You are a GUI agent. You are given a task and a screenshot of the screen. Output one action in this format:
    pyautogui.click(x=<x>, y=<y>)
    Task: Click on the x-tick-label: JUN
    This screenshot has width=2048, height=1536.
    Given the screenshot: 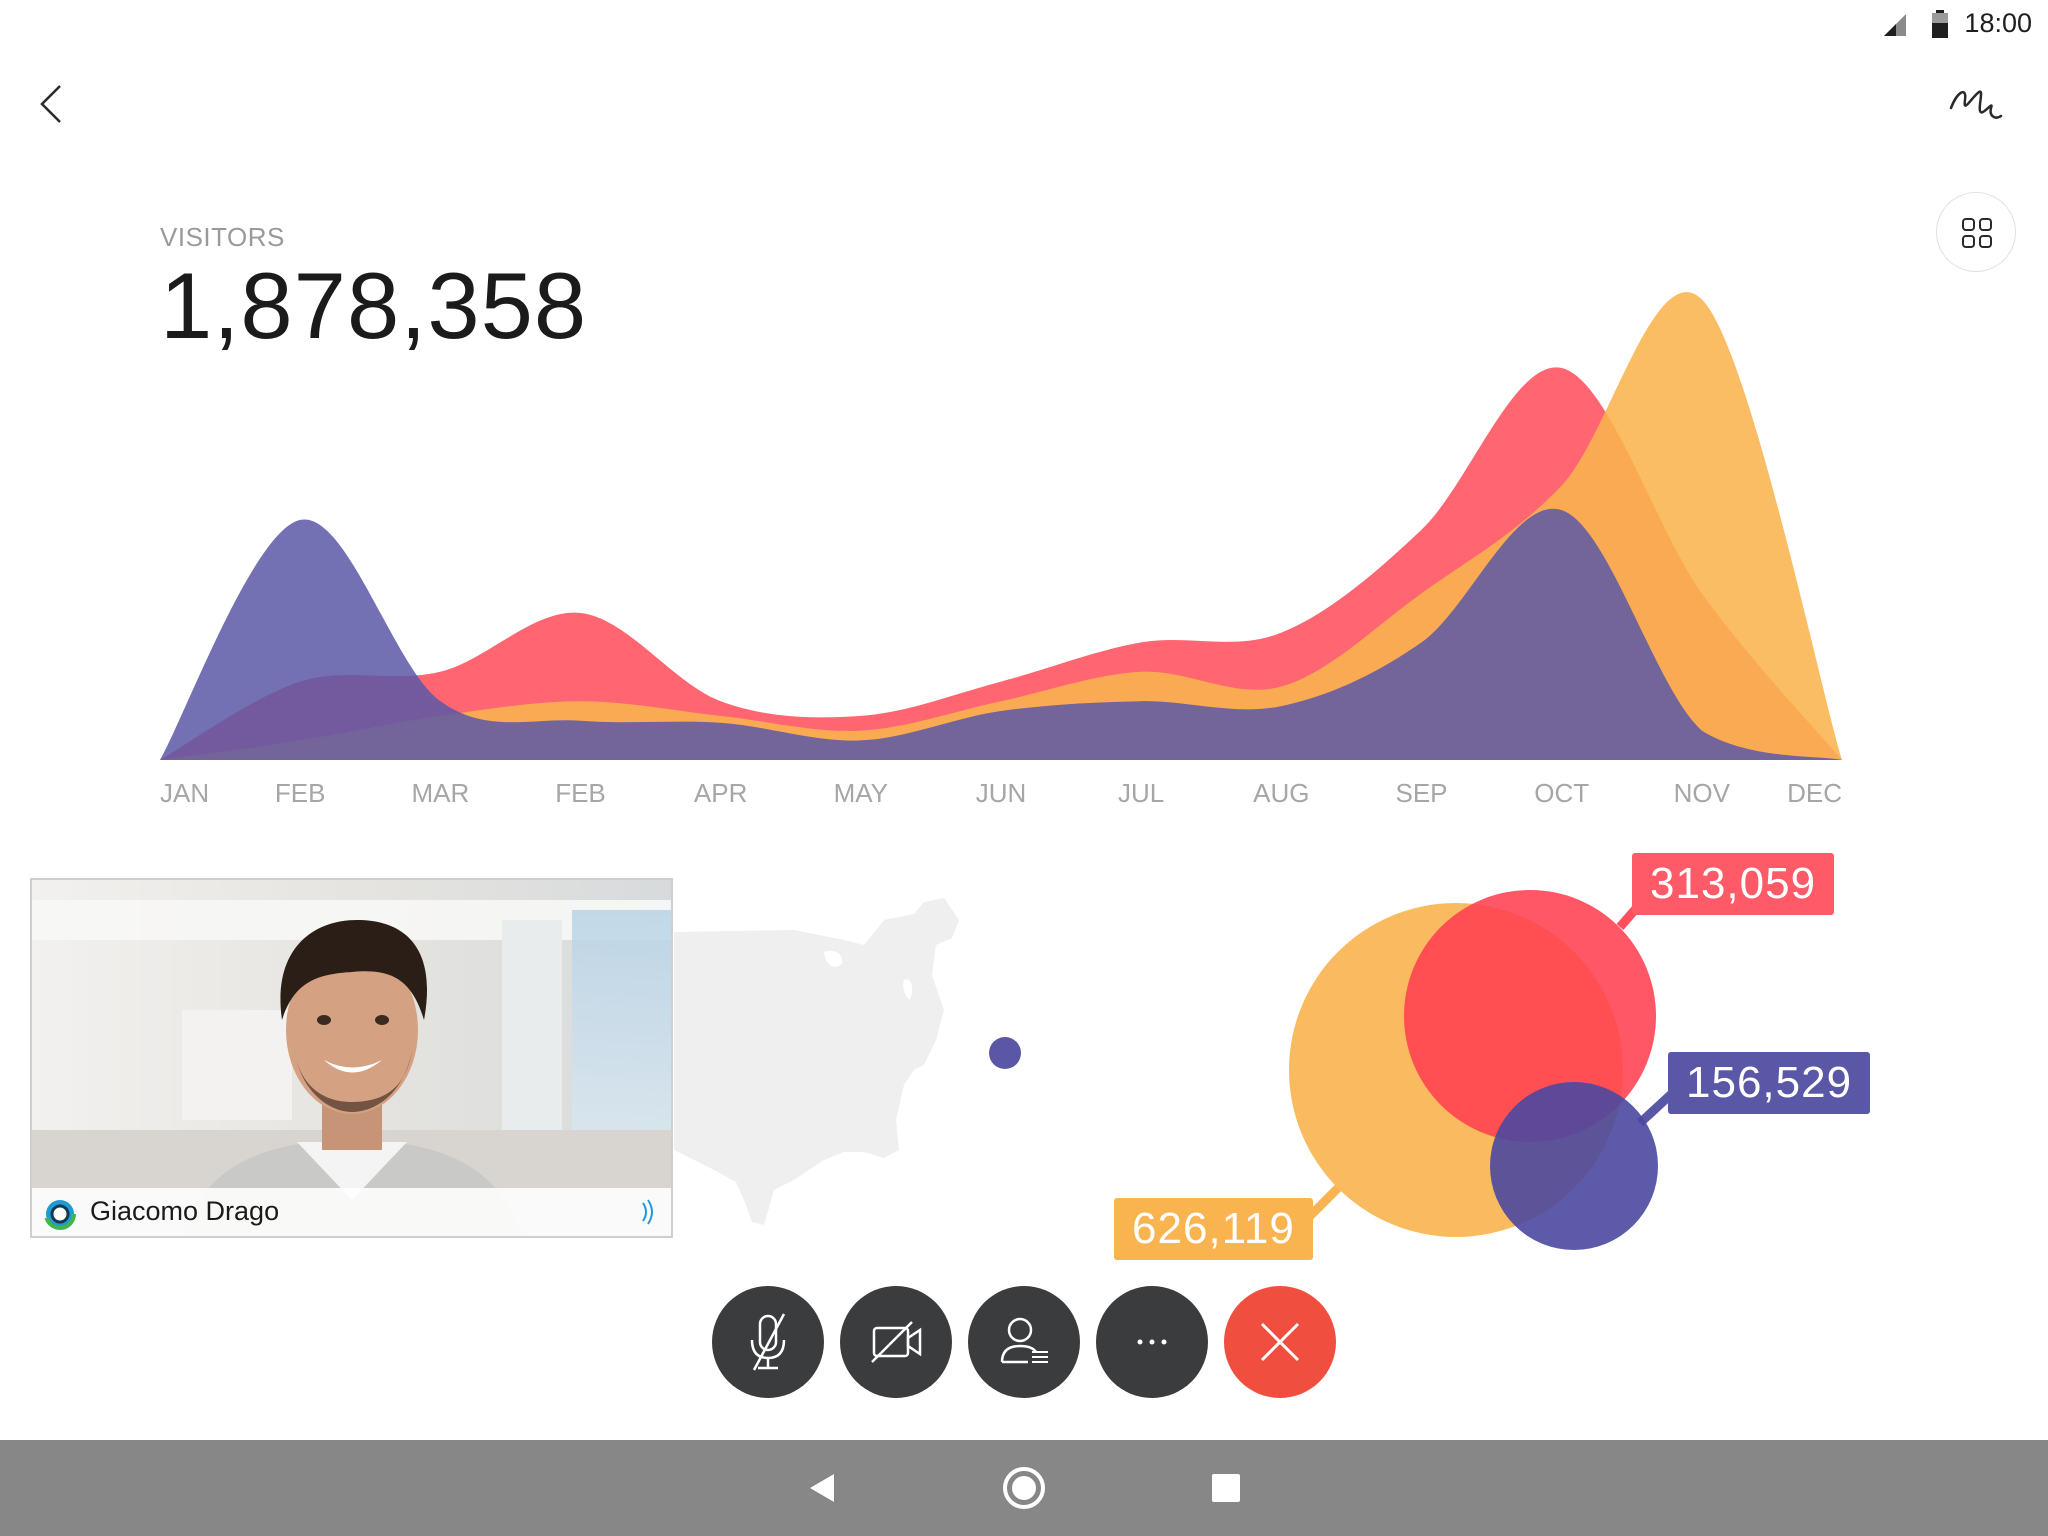 What is the action you would take?
    pyautogui.click(x=1001, y=793)
    